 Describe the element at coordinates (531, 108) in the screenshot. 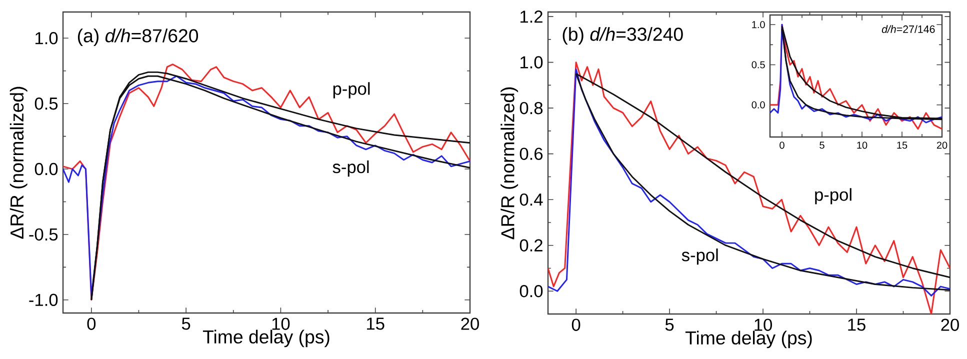

I see `y-tick-label: 0.8` at that location.